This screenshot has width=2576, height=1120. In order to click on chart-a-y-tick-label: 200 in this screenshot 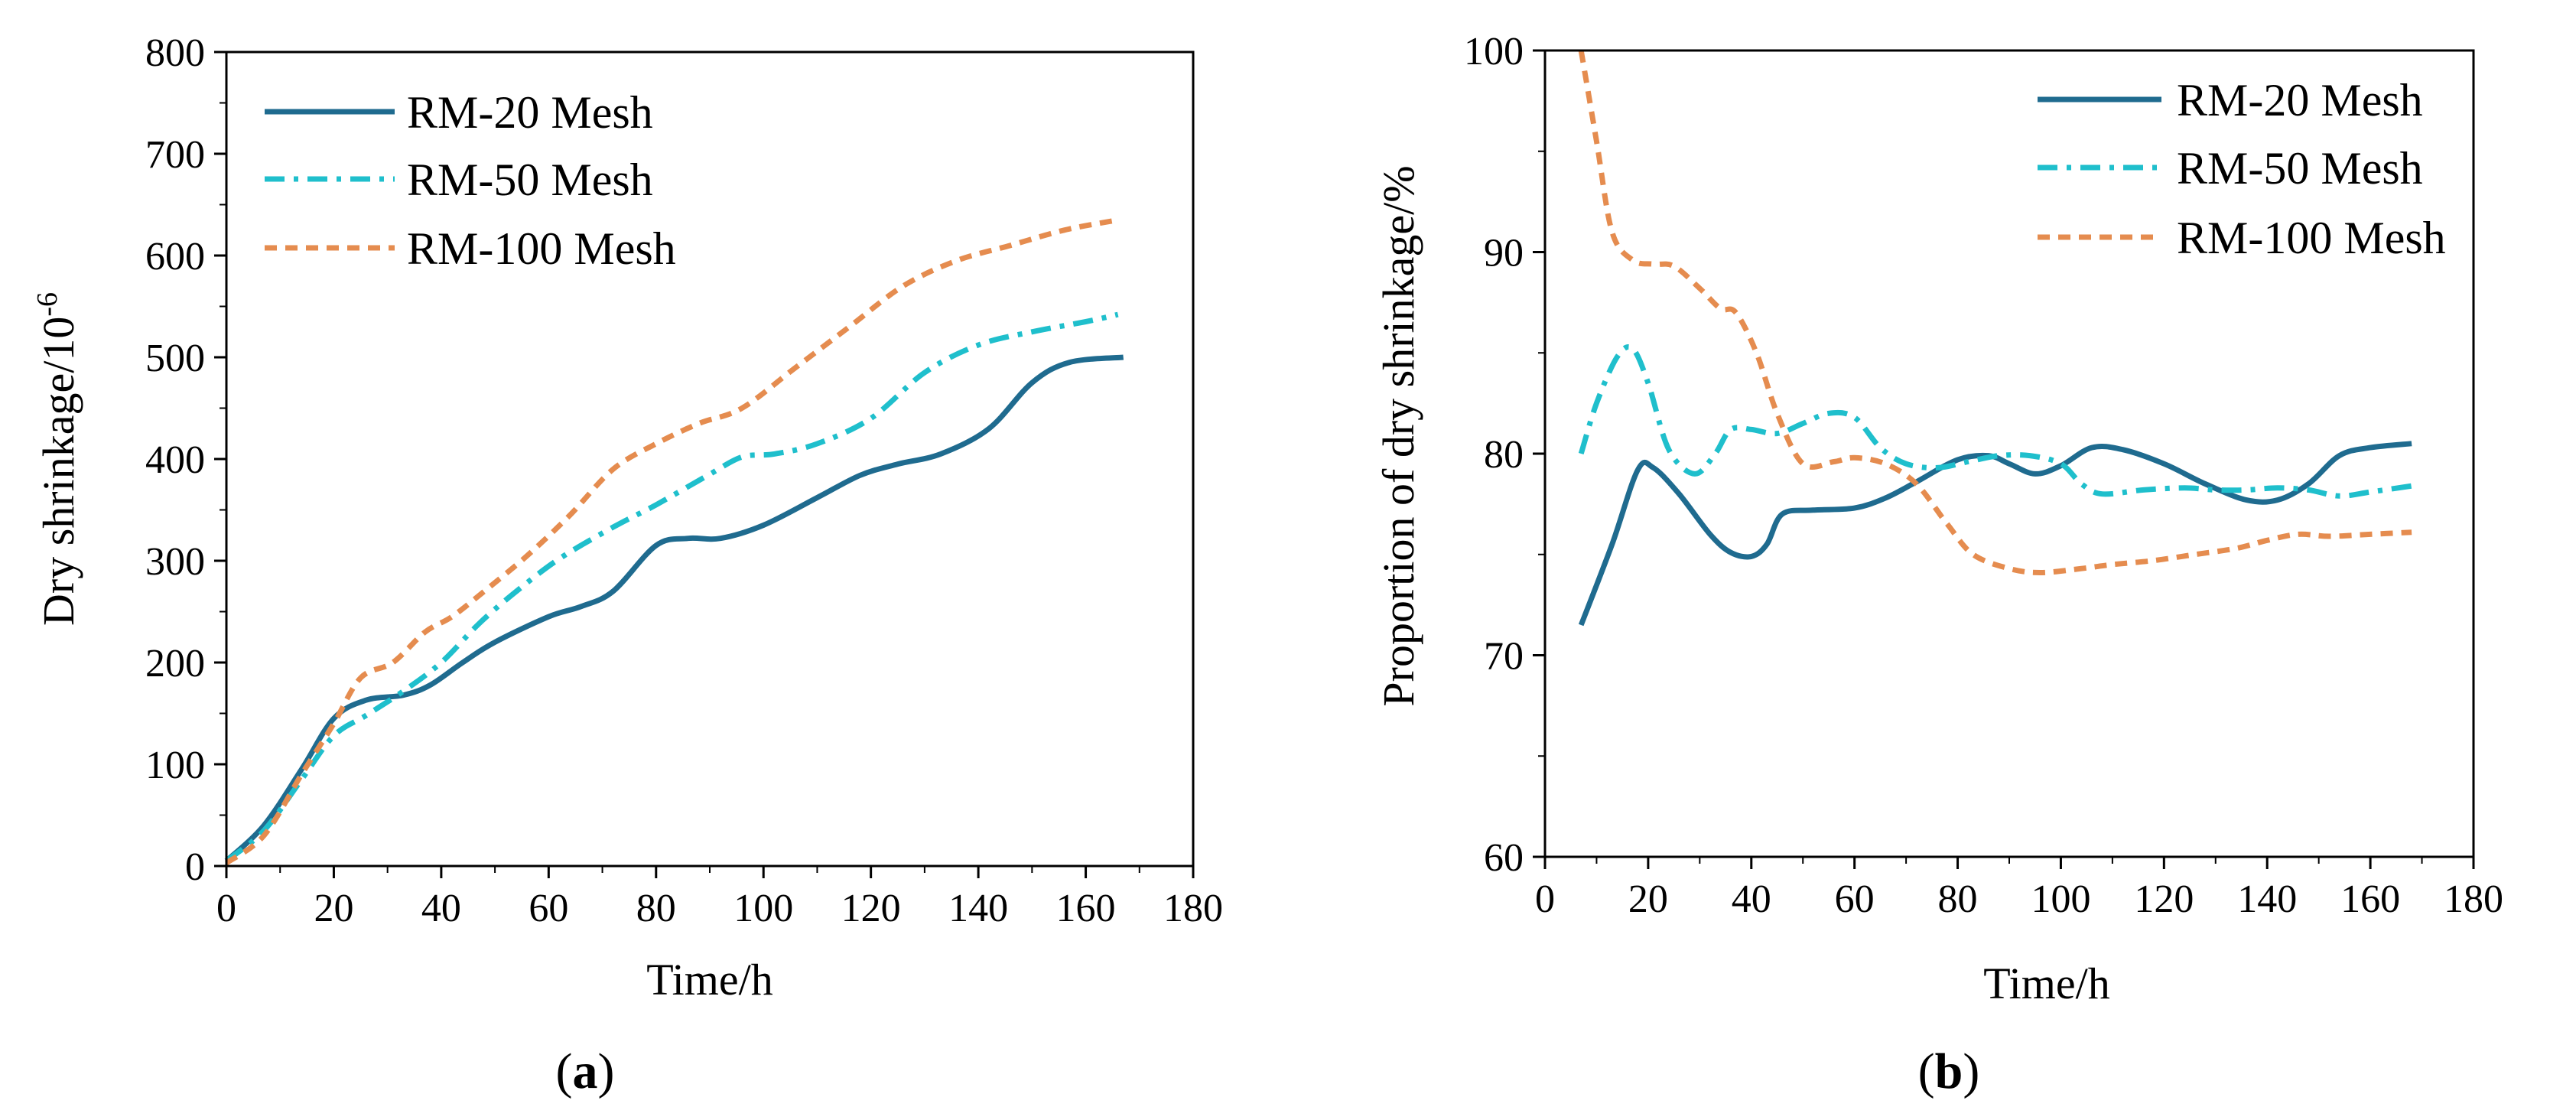, I will do `click(175, 663)`.